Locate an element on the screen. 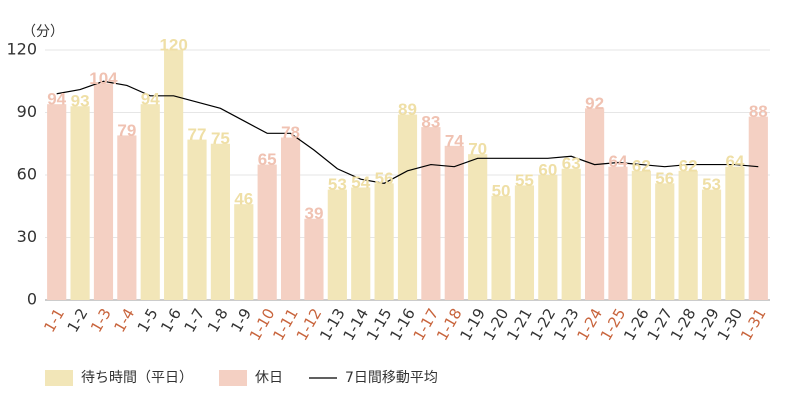  value-label: 92 is located at coordinates (594, 103).